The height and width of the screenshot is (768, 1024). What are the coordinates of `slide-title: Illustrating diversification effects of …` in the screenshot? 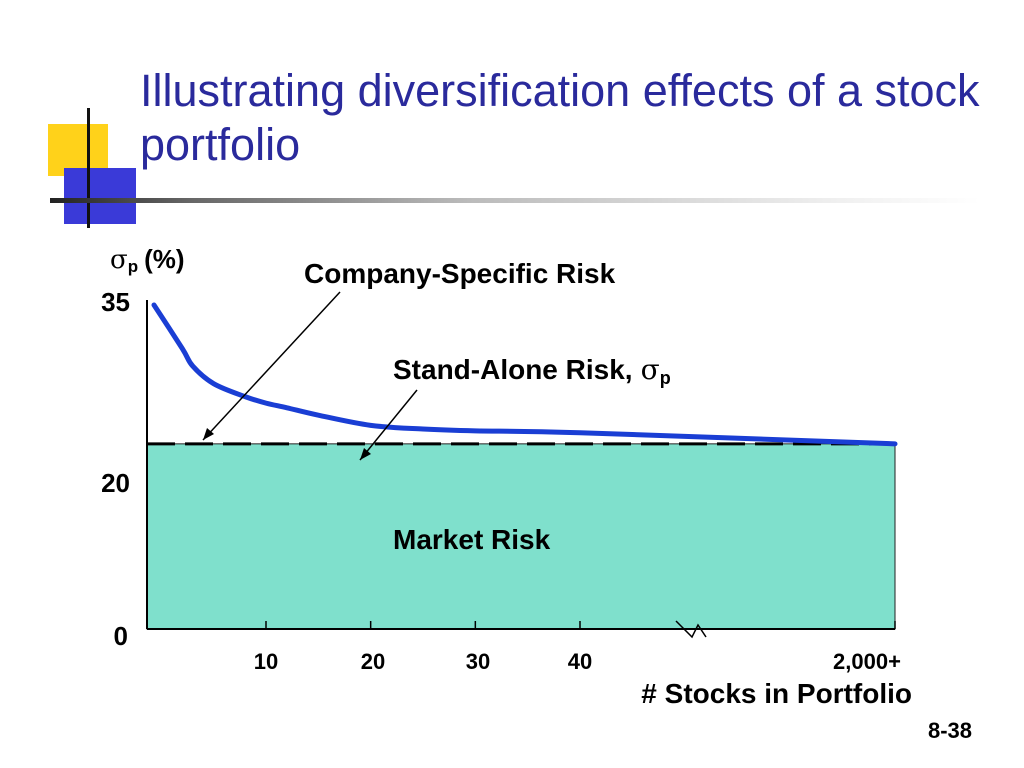 It's located at (560, 117).